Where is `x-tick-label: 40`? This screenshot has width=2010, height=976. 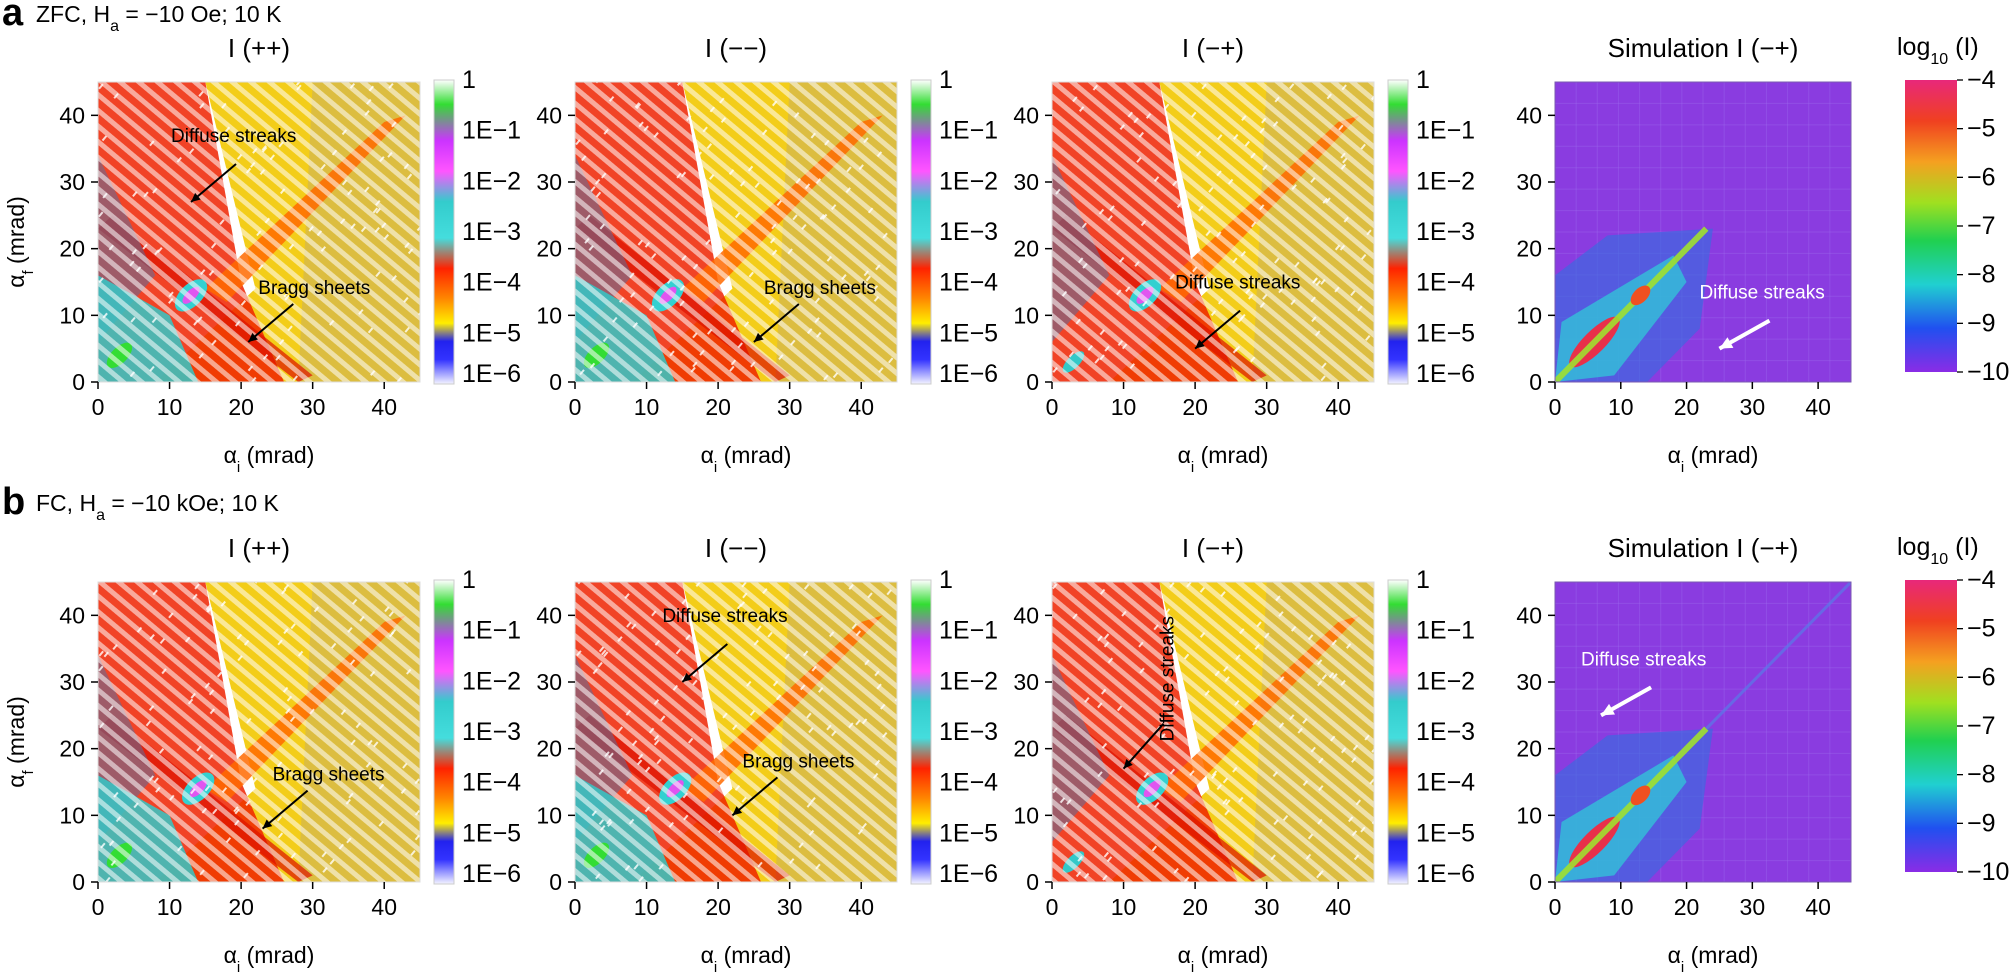
x-tick-label: 40 is located at coordinates (1338, 407).